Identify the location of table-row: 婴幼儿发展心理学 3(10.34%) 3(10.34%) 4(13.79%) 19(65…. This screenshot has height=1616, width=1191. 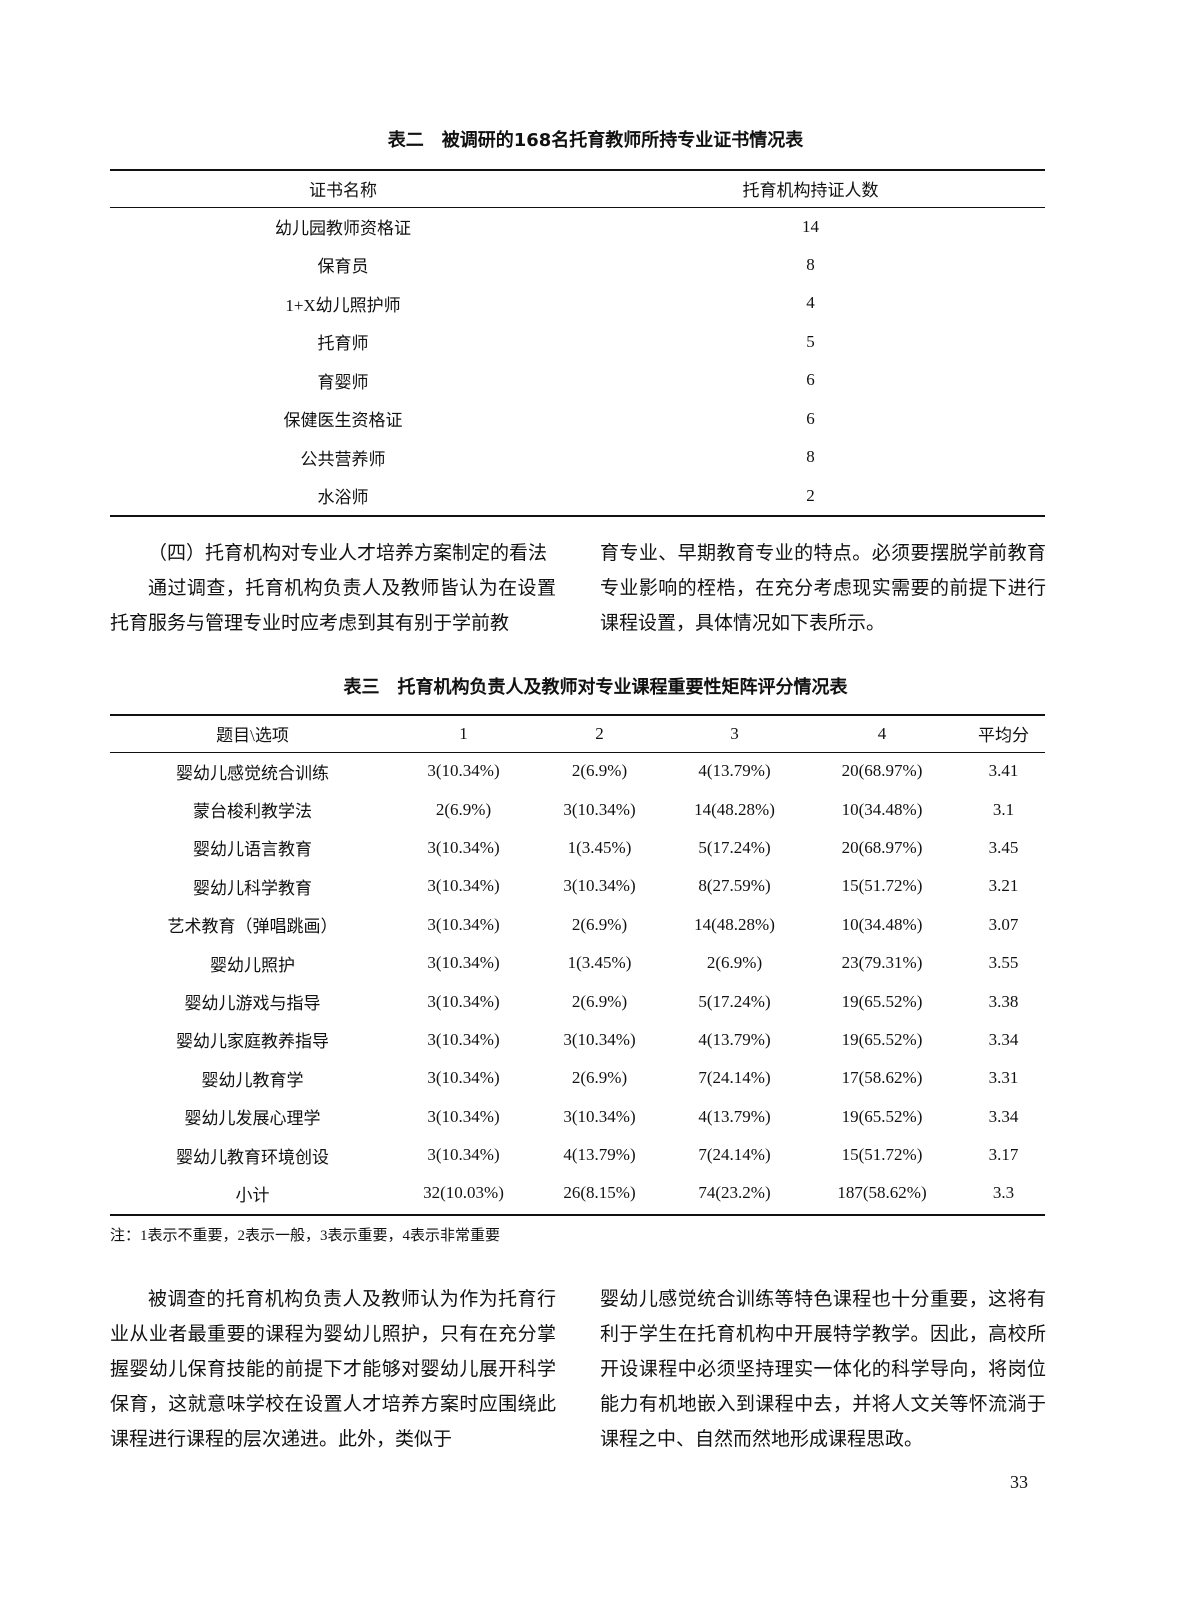
(577, 1117).